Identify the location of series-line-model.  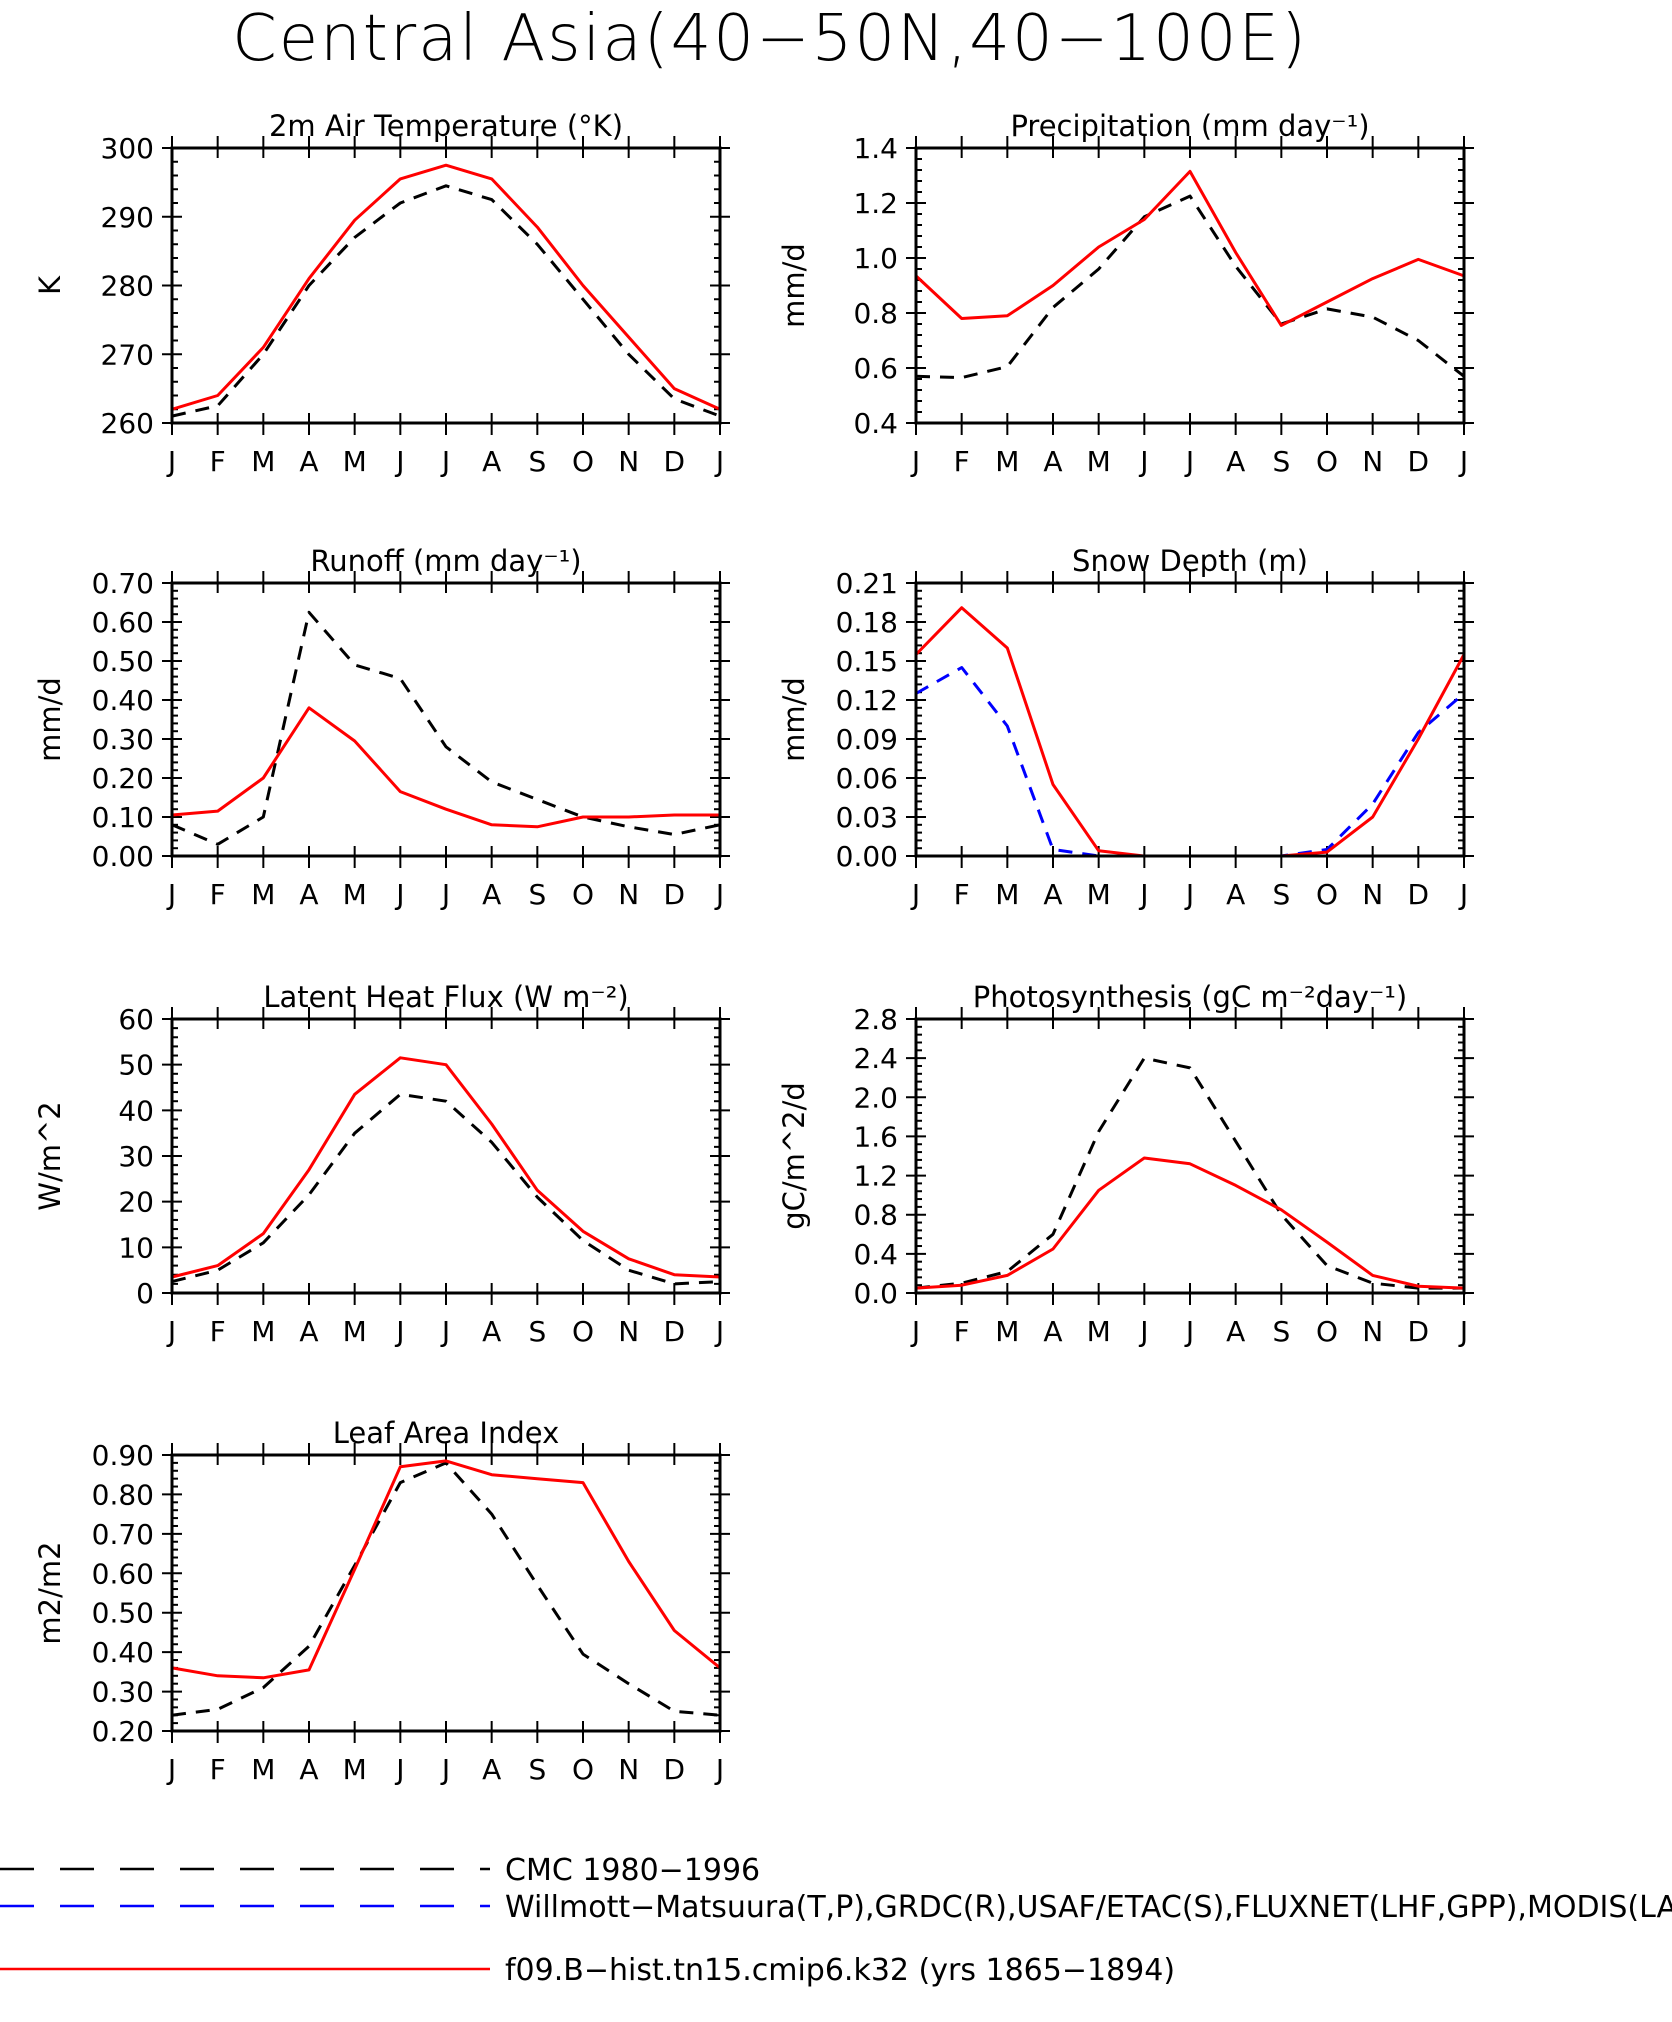
(1190, 732).